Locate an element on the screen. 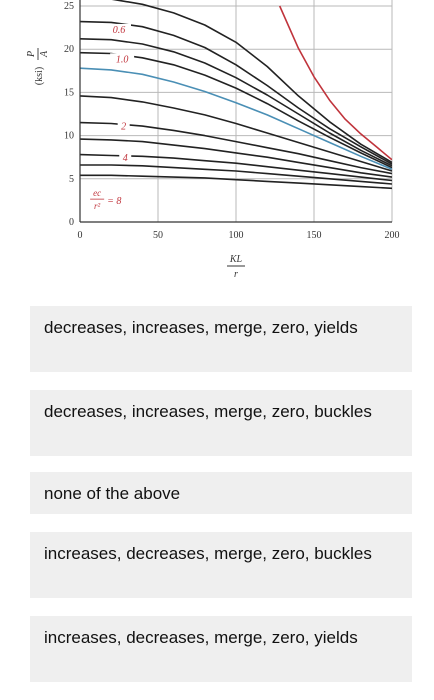 The width and height of the screenshot is (434, 700). series-label: 4 is located at coordinates (125, 158).